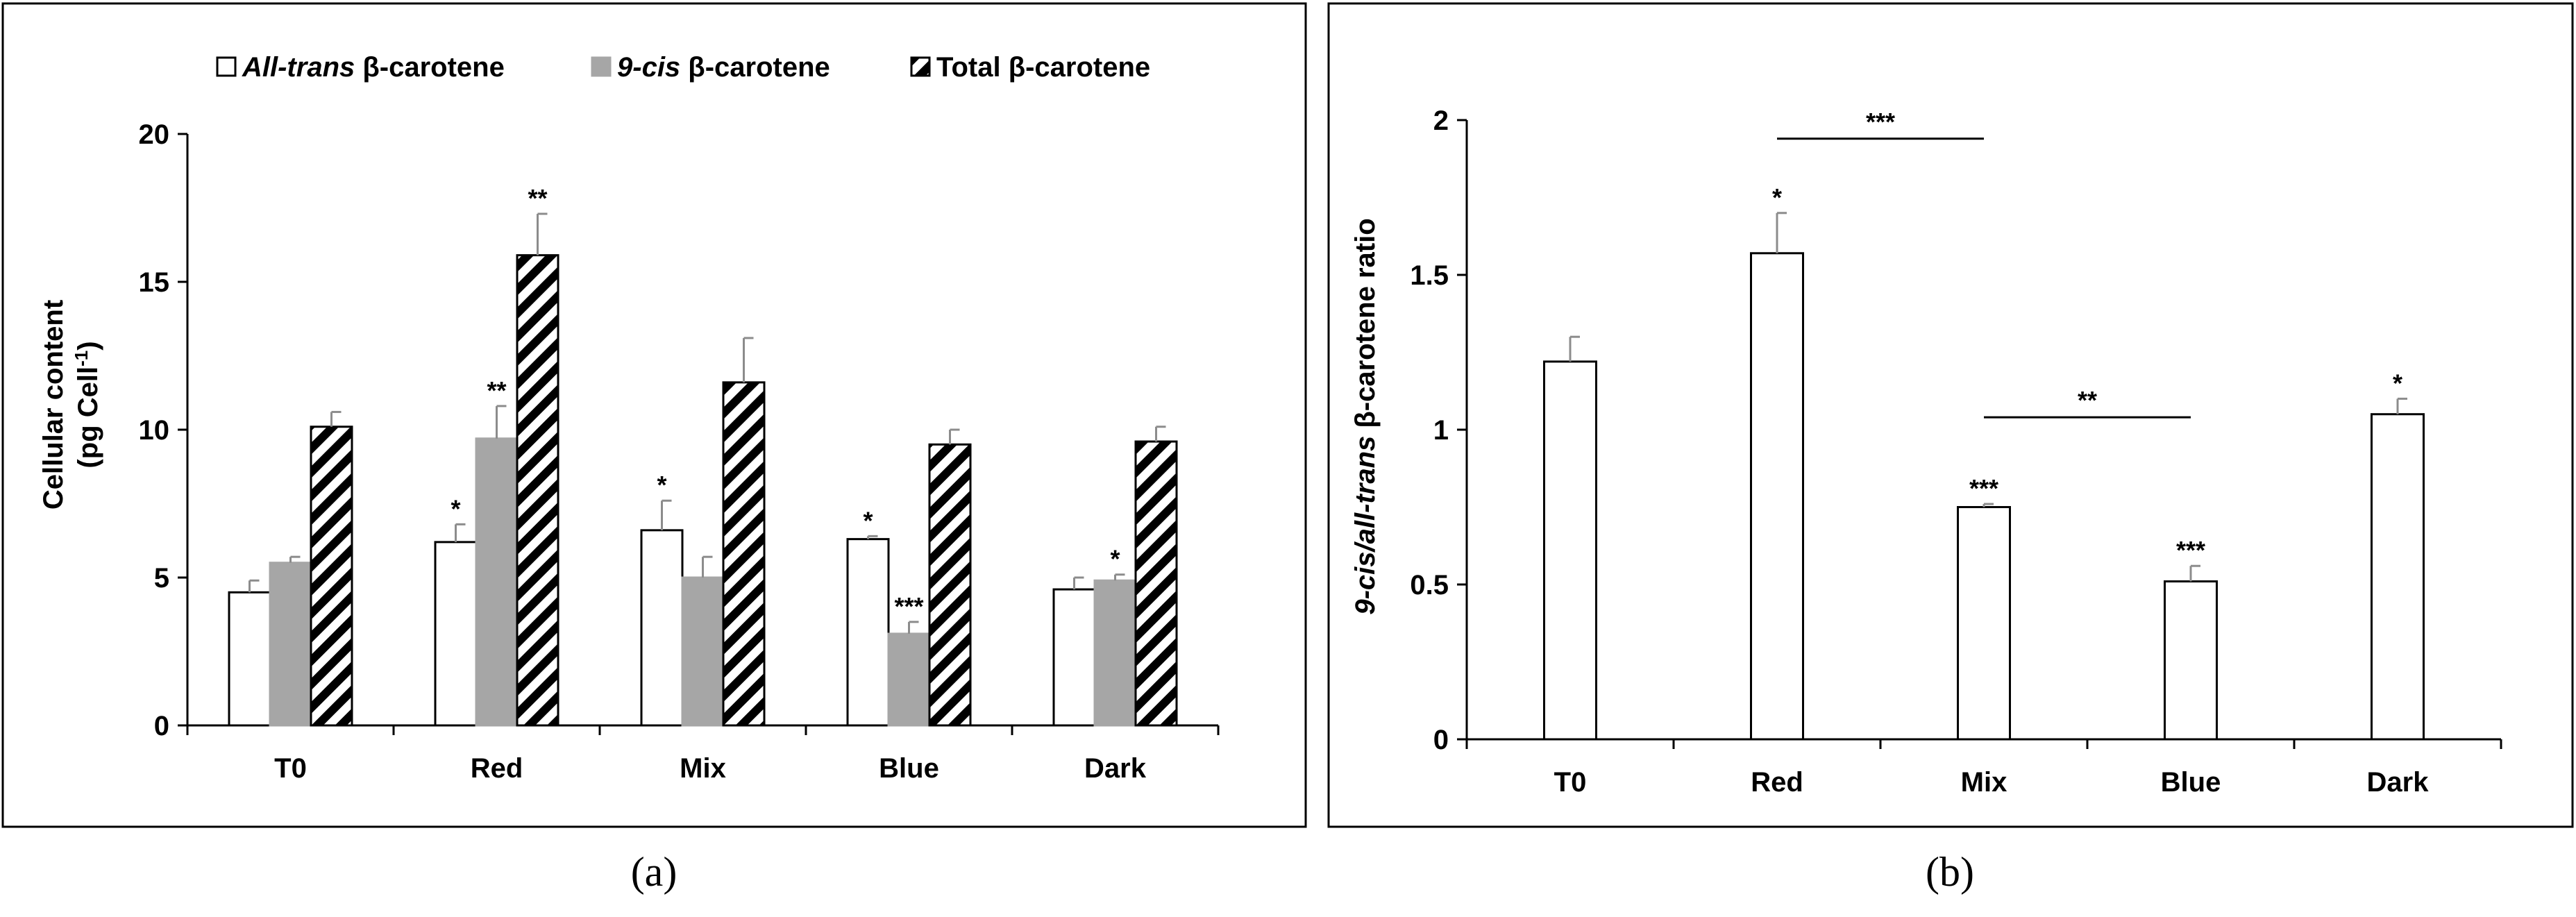 This screenshot has width=2576, height=917. What do you see at coordinates (1950, 872) in the screenshot?
I see `panel-b-label: (b)` at bounding box center [1950, 872].